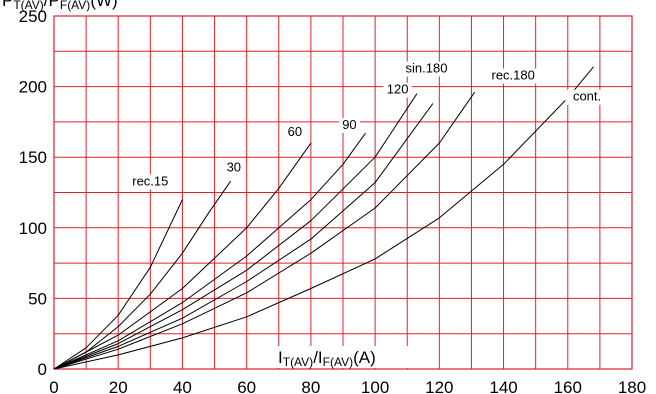  I want to click on y-tick-label: 0, so click(42, 369).